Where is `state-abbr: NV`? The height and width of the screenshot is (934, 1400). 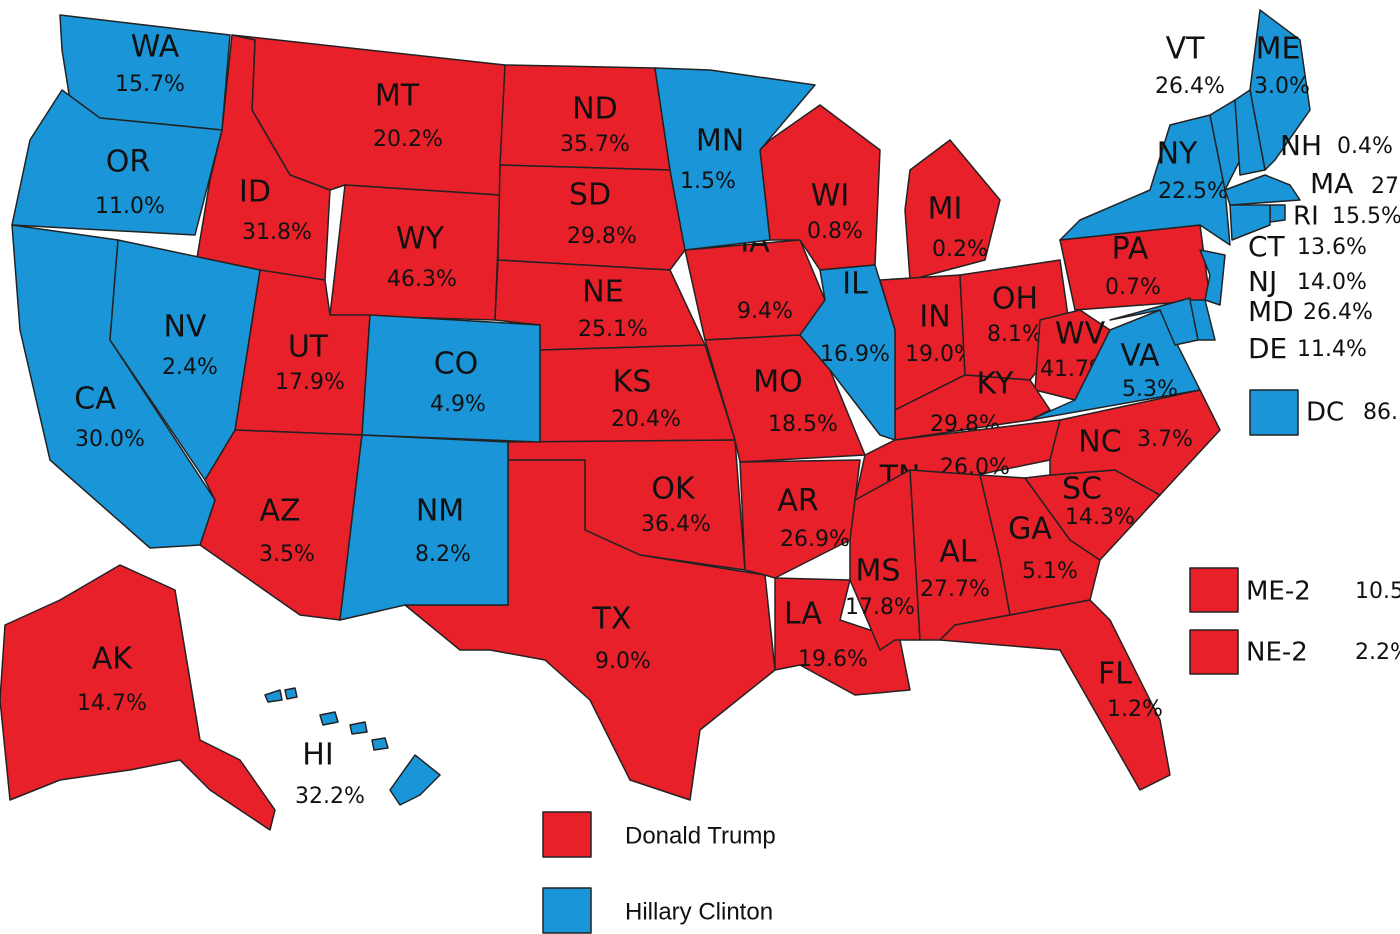 state-abbr: NV is located at coordinates (185, 327).